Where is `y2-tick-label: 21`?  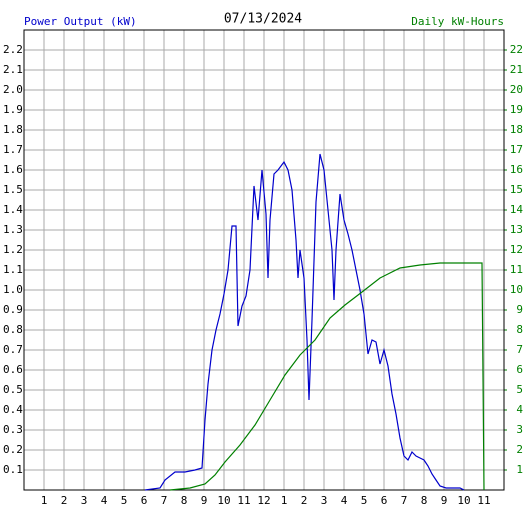
y2-tick-label: 21 is located at coordinates (516, 69).